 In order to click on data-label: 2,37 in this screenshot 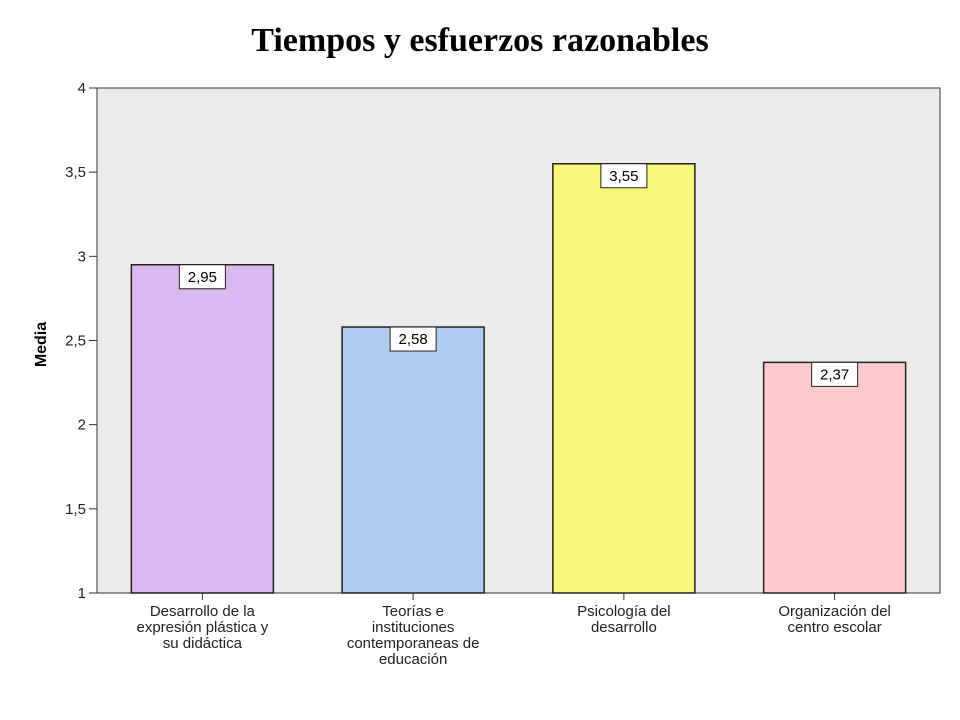, I will do `click(834, 374)`.